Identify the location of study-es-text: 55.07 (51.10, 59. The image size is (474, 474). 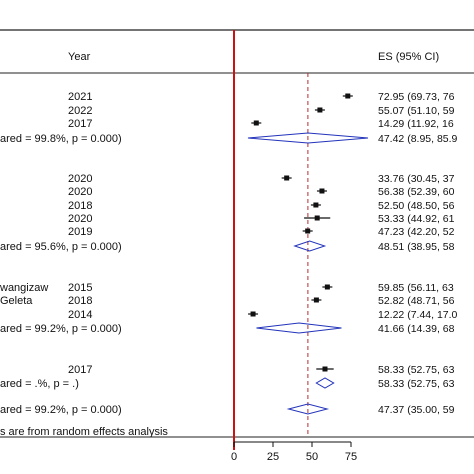
(416, 111).